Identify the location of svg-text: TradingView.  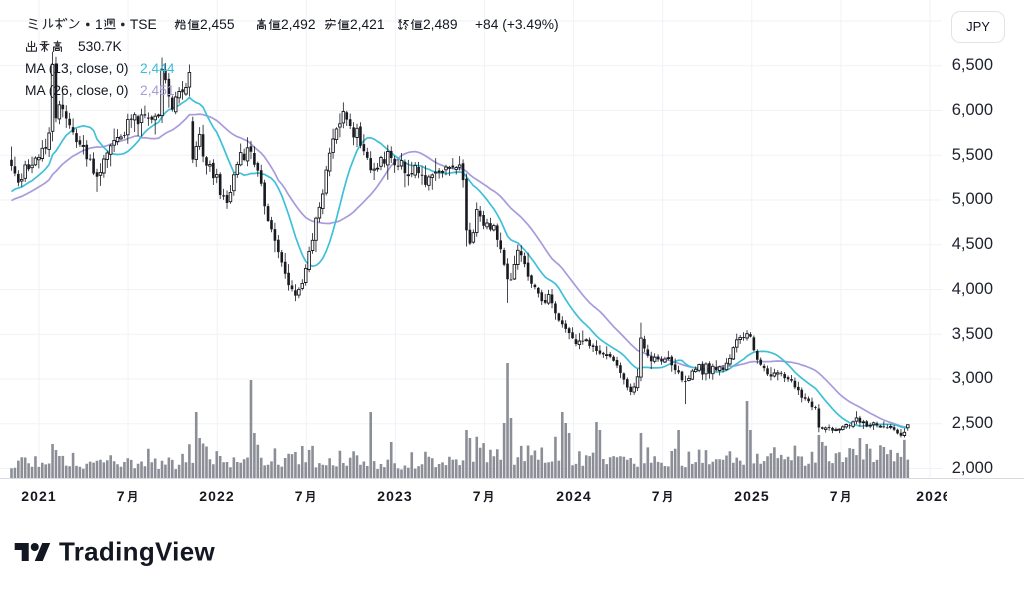
(137, 553).